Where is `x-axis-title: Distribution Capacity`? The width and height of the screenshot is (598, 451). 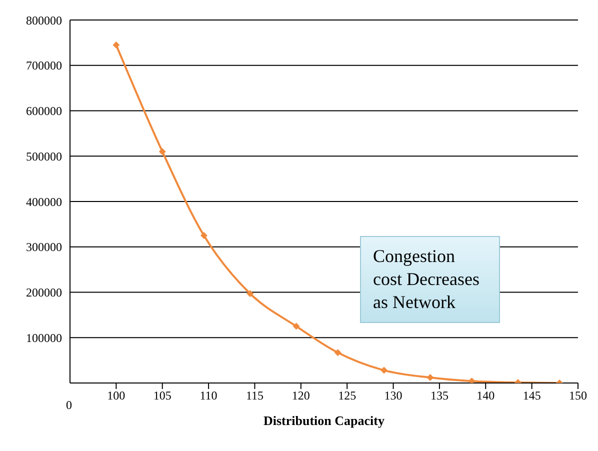 x-axis-title: Distribution Capacity is located at coordinates (324, 420).